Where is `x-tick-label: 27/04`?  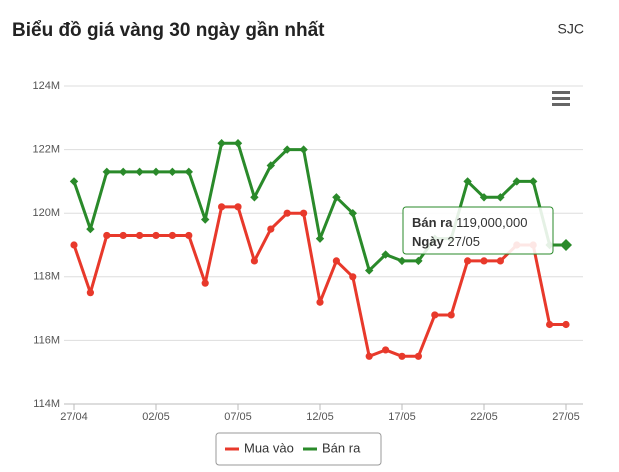 x-tick-label: 27/04 is located at coordinates (74, 417).